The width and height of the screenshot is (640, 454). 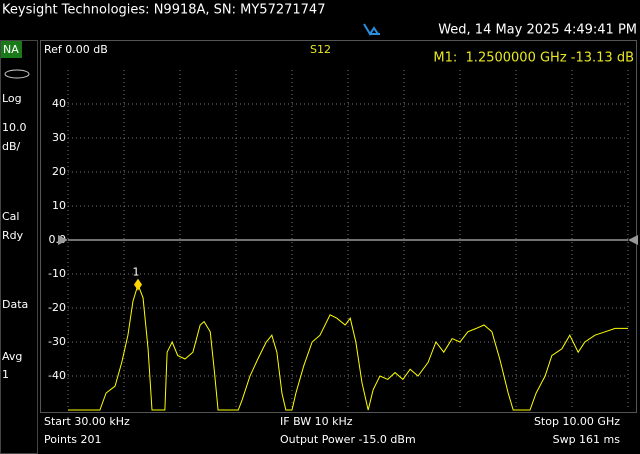 What do you see at coordinates (10, 216) in the screenshot?
I see `sidebar-item: Cal` at bounding box center [10, 216].